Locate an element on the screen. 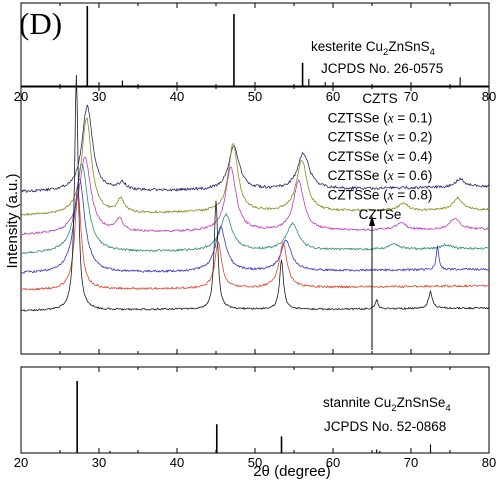 This screenshot has width=500, height=487. top-tick-labels: 20 30 40 50 60 70 80 is located at coordinates (255, 96).